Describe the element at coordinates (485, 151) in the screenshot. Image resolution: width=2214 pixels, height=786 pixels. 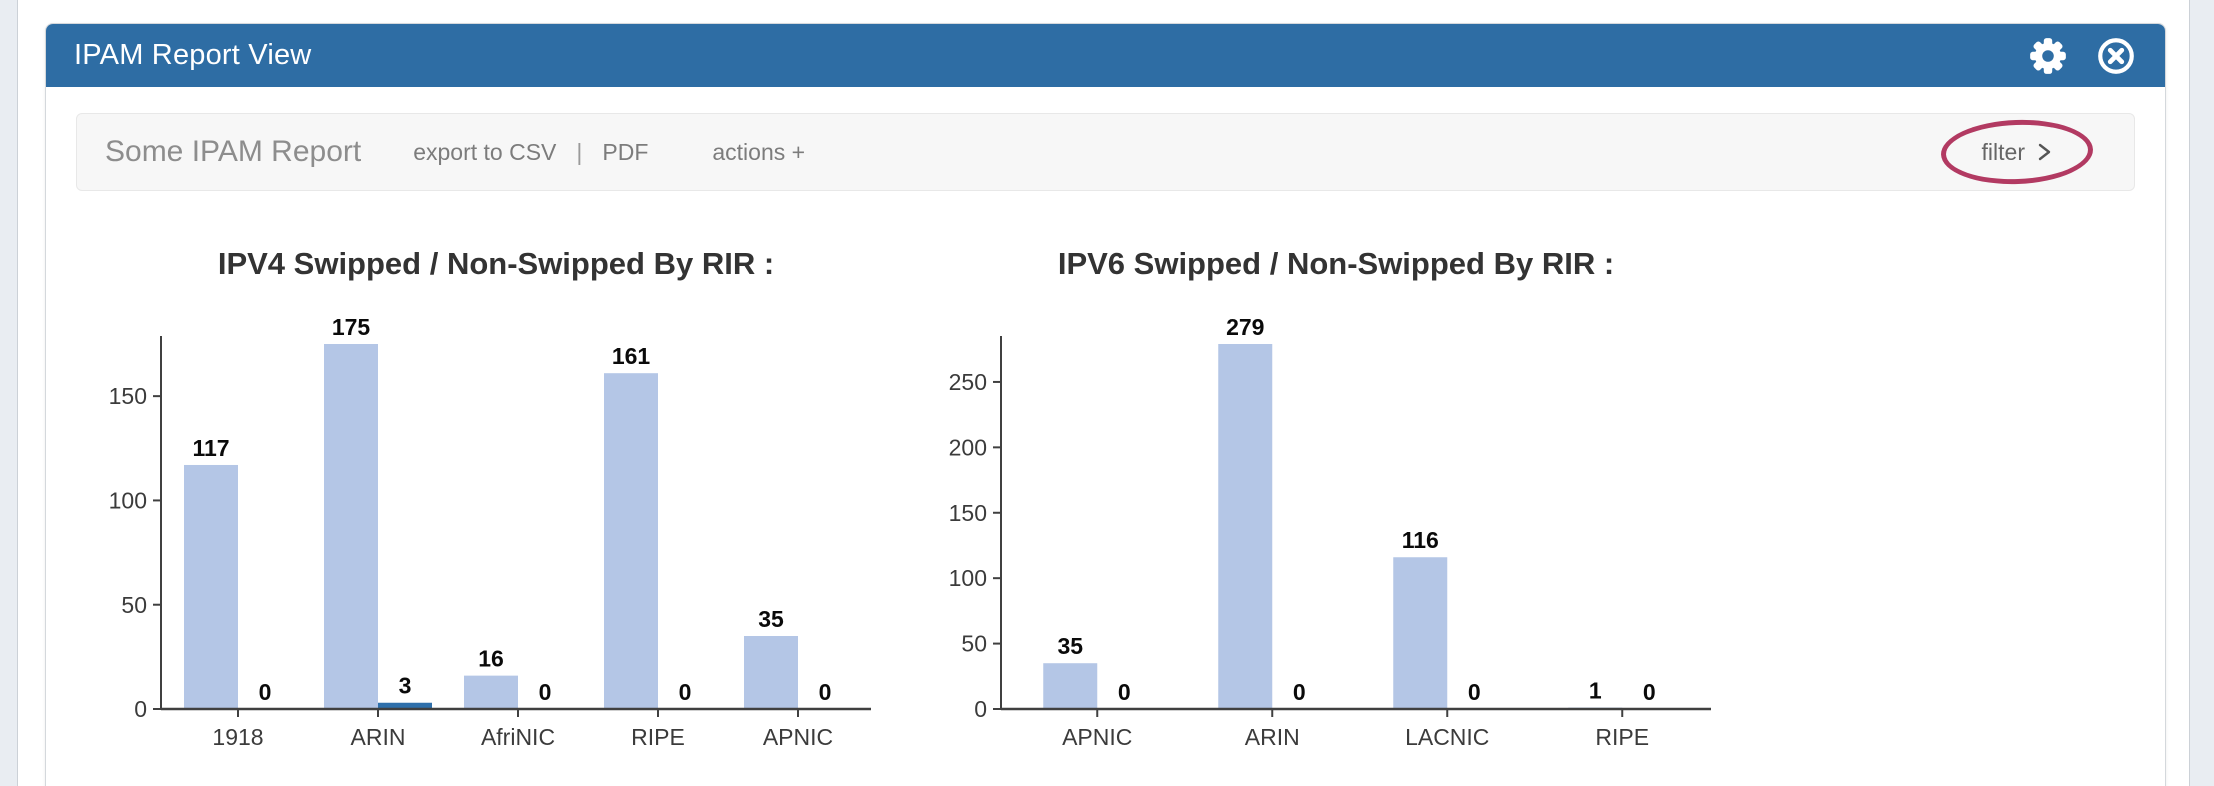
I see `export-csv-link: export to CSV` at that location.